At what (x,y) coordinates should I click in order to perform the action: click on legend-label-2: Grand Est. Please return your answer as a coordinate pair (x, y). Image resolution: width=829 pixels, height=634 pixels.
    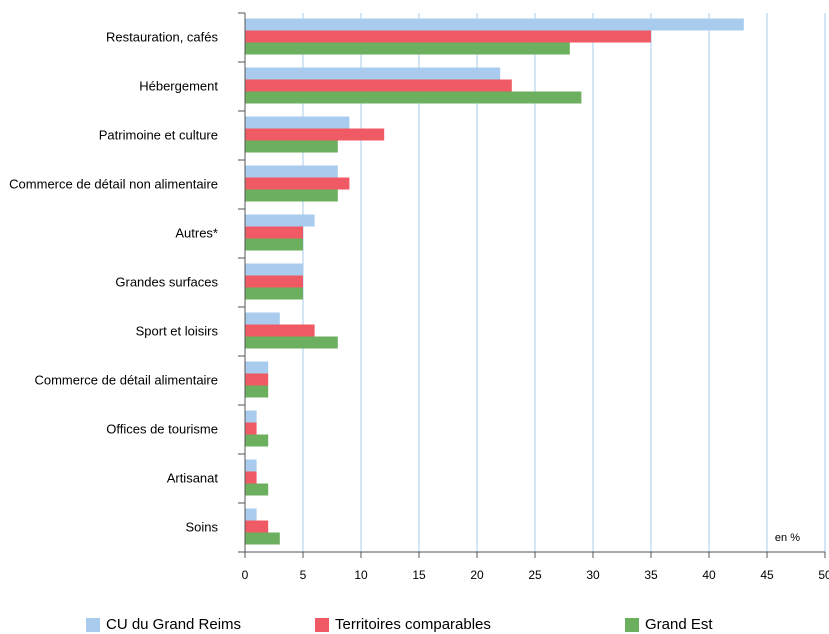
    Looking at the image, I should click on (679, 624).